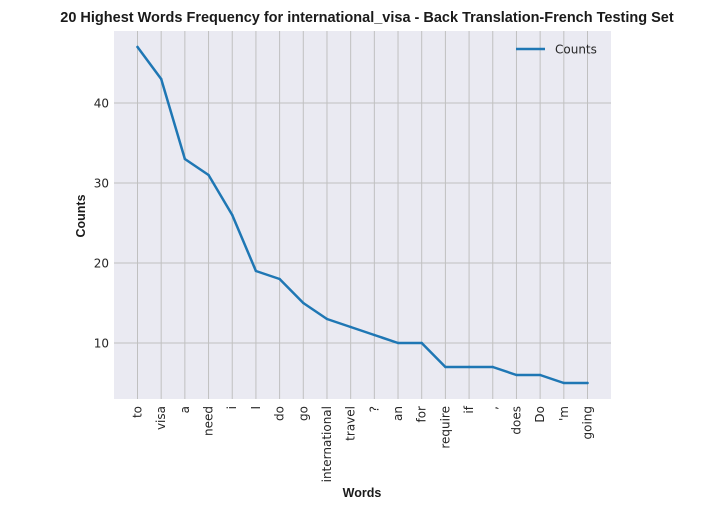  Describe the element at coordinates (101, 104) in the screenshot. I see `y-tick-label: 40` at that location.